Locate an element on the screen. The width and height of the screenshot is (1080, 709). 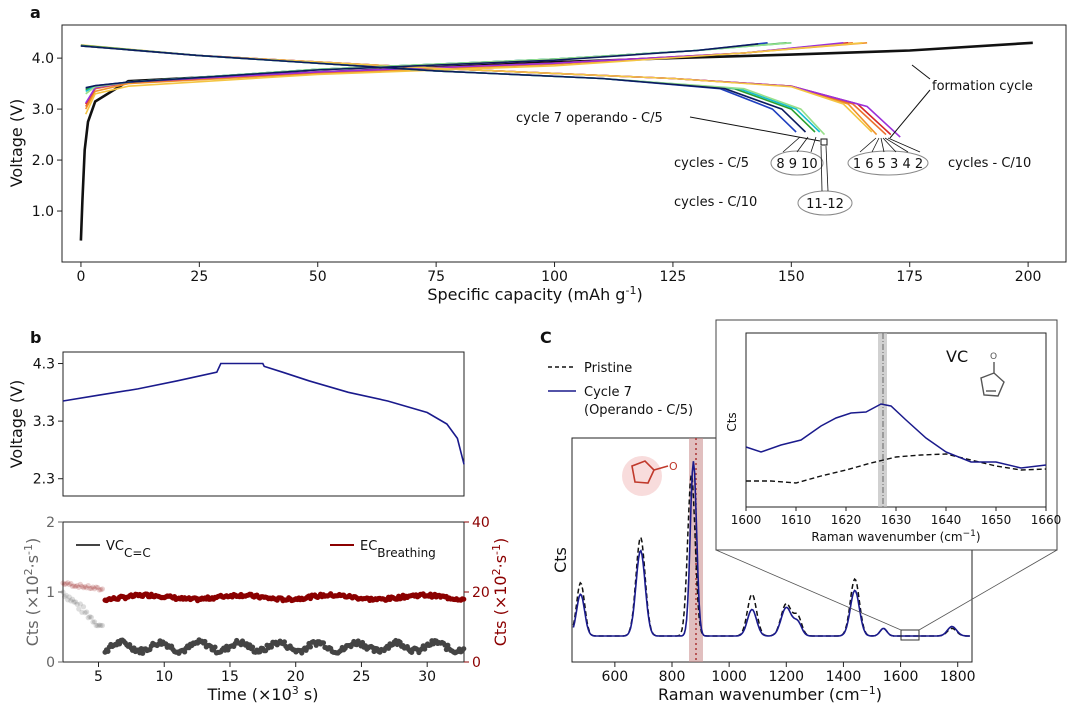
legend-vc-label: VCC=C is located at coordinates (128, 549).